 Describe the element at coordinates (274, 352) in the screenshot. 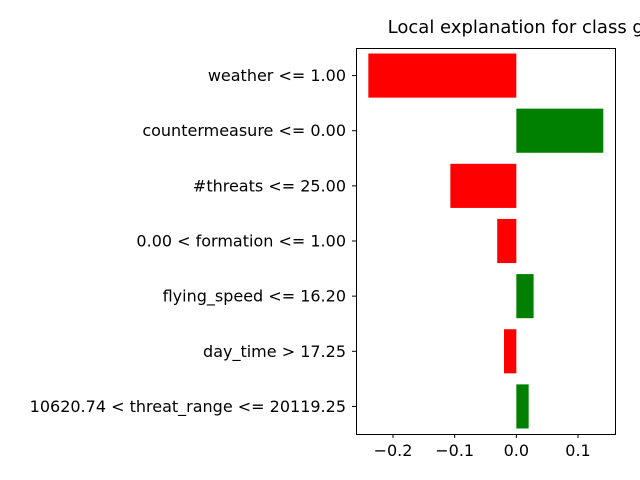

I see `y-tick-label: day_time > 17.25` at that location.